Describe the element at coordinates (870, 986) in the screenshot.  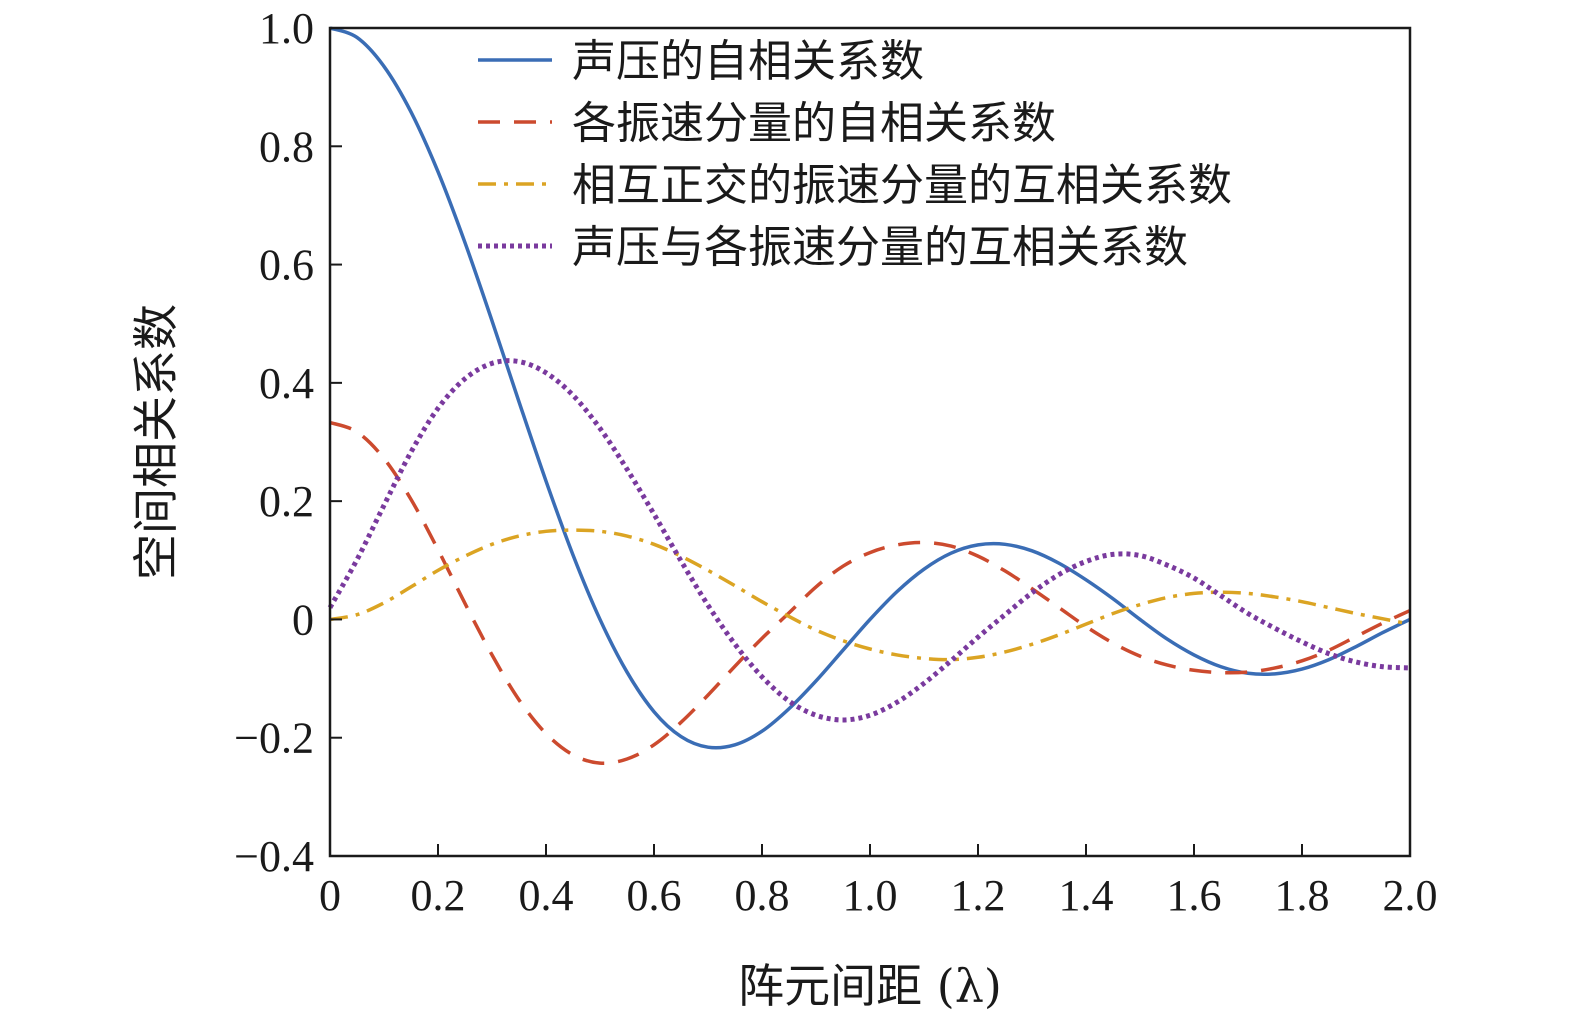
I see `x-axis-title: 阵元间距 (λ)` at that location.